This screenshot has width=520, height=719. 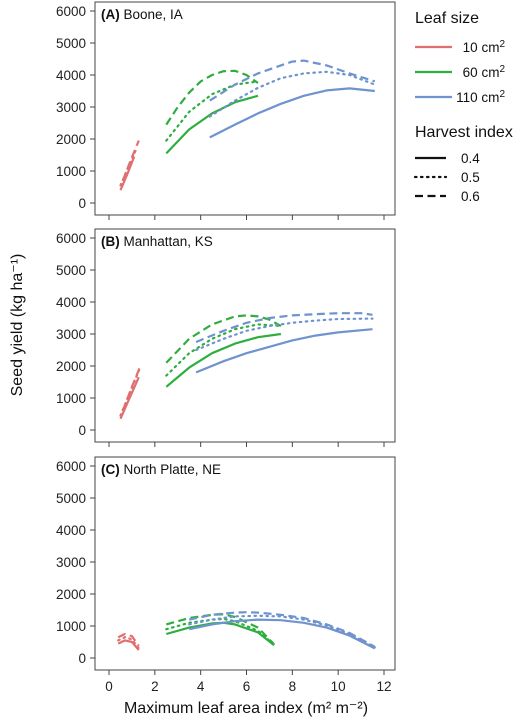 I want to click on panel-title: (C) North Platte, NE, so click(x=161, y=469).